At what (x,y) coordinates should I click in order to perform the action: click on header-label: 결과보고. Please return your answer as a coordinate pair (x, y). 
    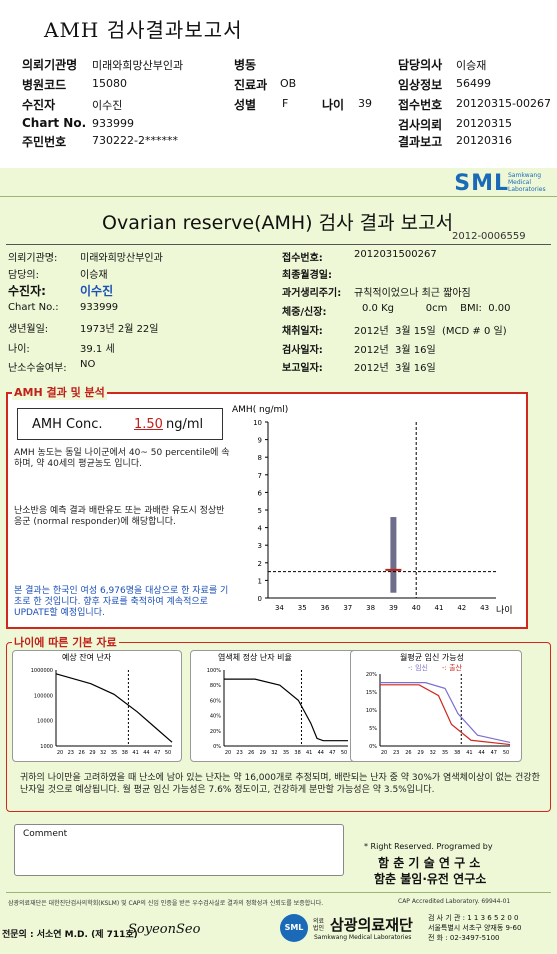
    Looking at the image, I should click on (420, 142).